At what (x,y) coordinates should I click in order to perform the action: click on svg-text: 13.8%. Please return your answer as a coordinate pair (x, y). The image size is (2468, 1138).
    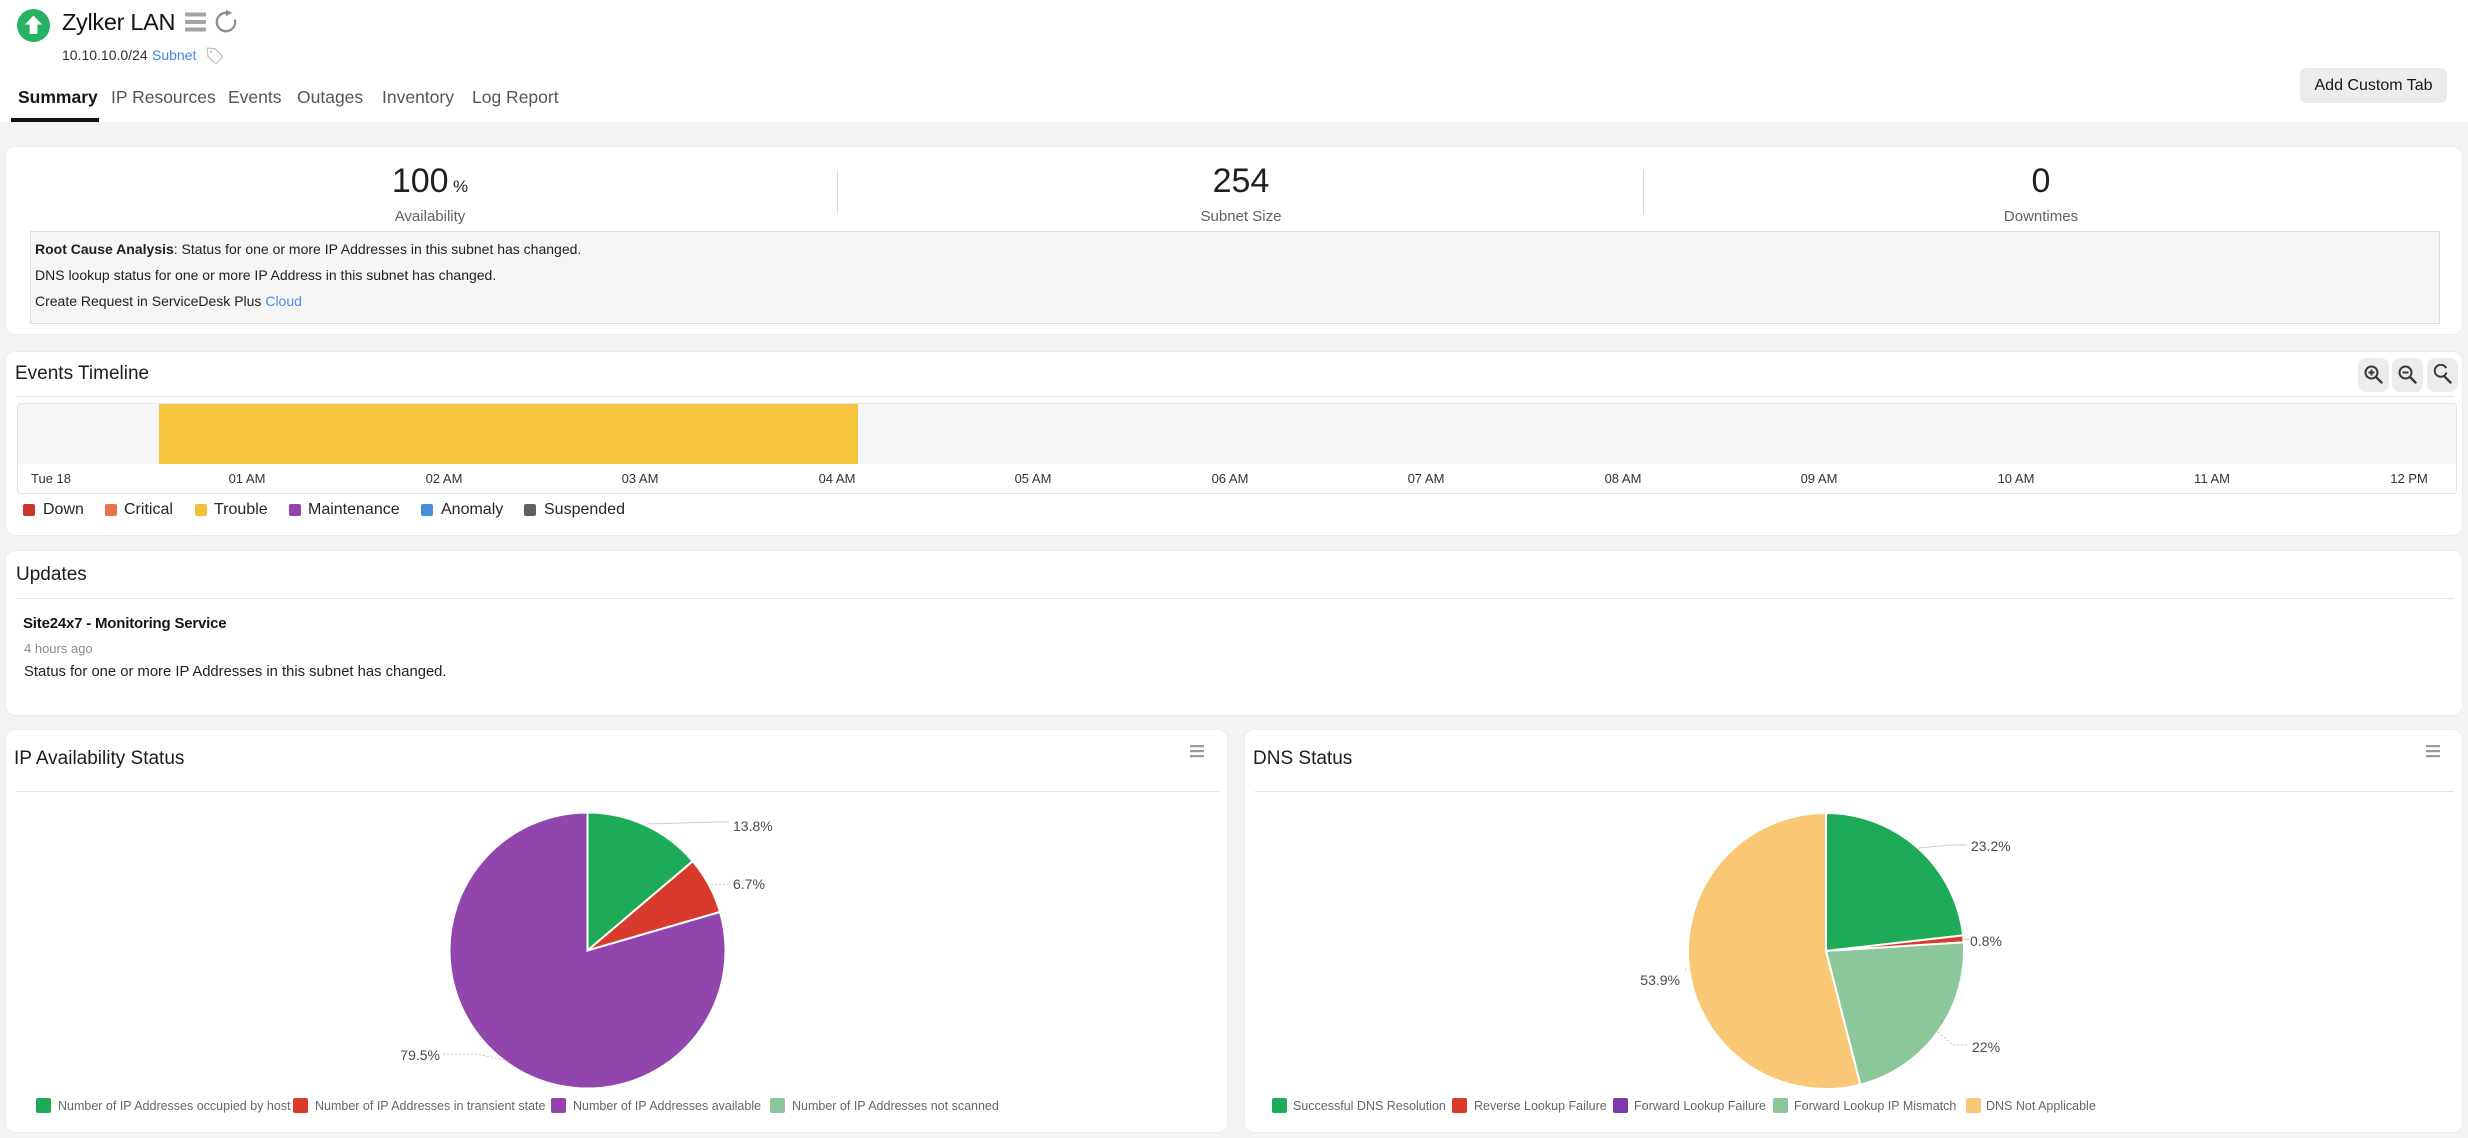
    Looking at the image, I should click on (753, 826).